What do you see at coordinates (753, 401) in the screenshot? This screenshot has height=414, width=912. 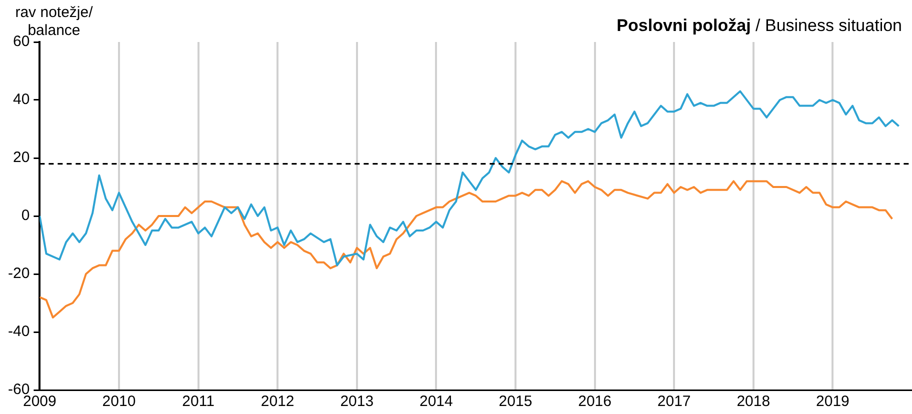 I see `x-tick-label: 2018` at bounding box center [753, 401].